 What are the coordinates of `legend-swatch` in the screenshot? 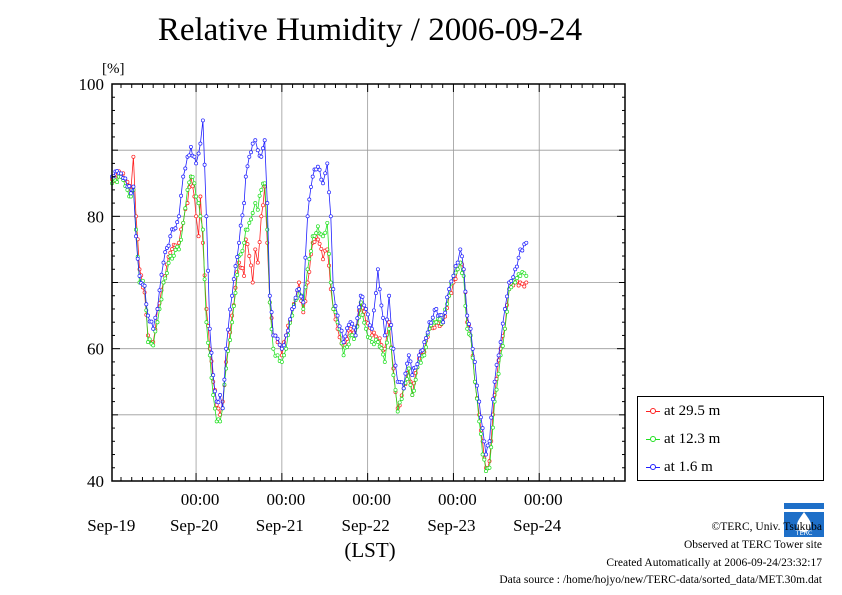 It's located at (653, 411).